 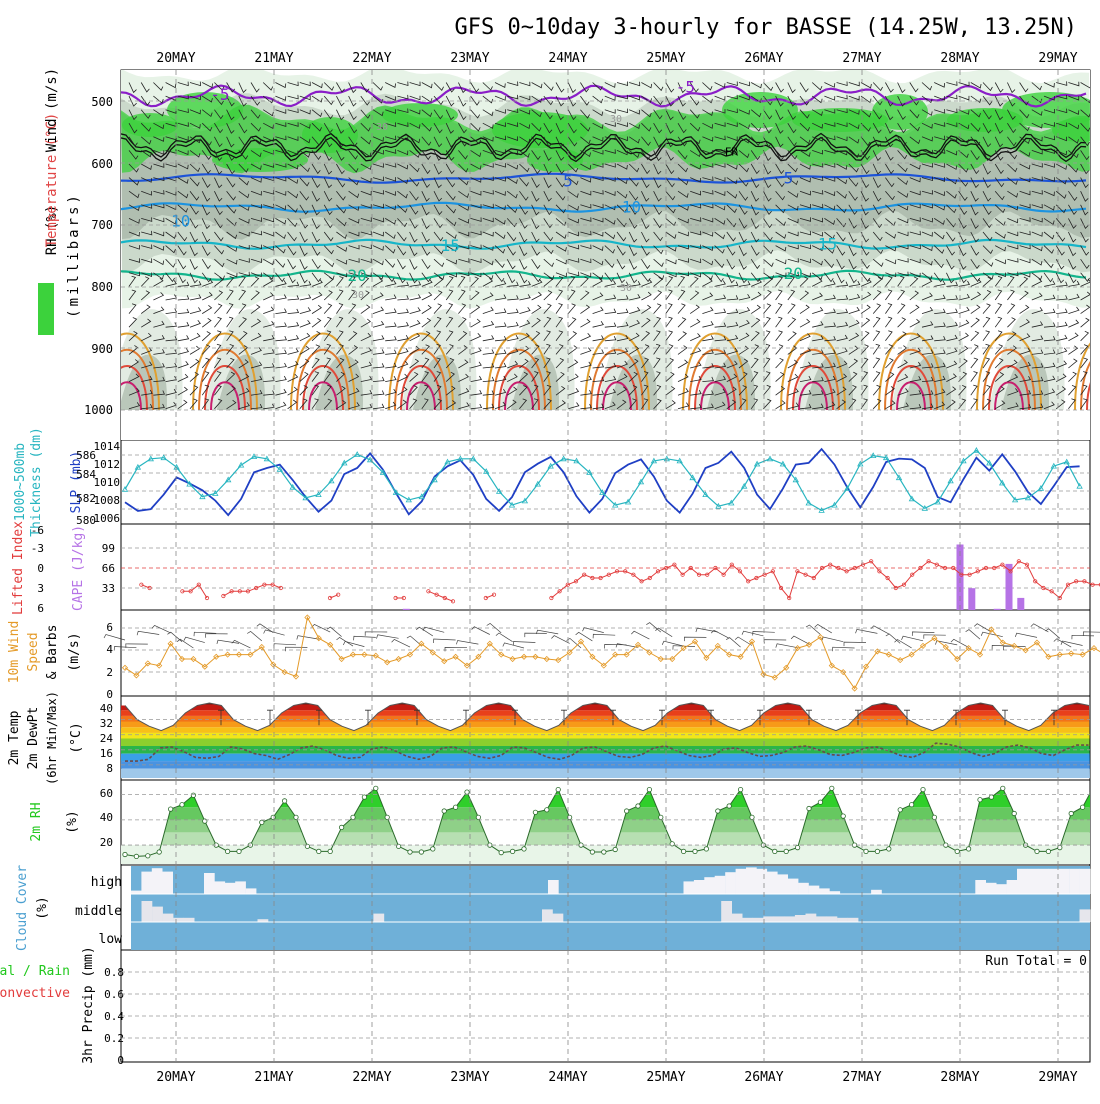 What do you see at coordinates (107, 464) in the screenshot?
I see `slp-tick-label: 1012` at bounding box center [107, 464].